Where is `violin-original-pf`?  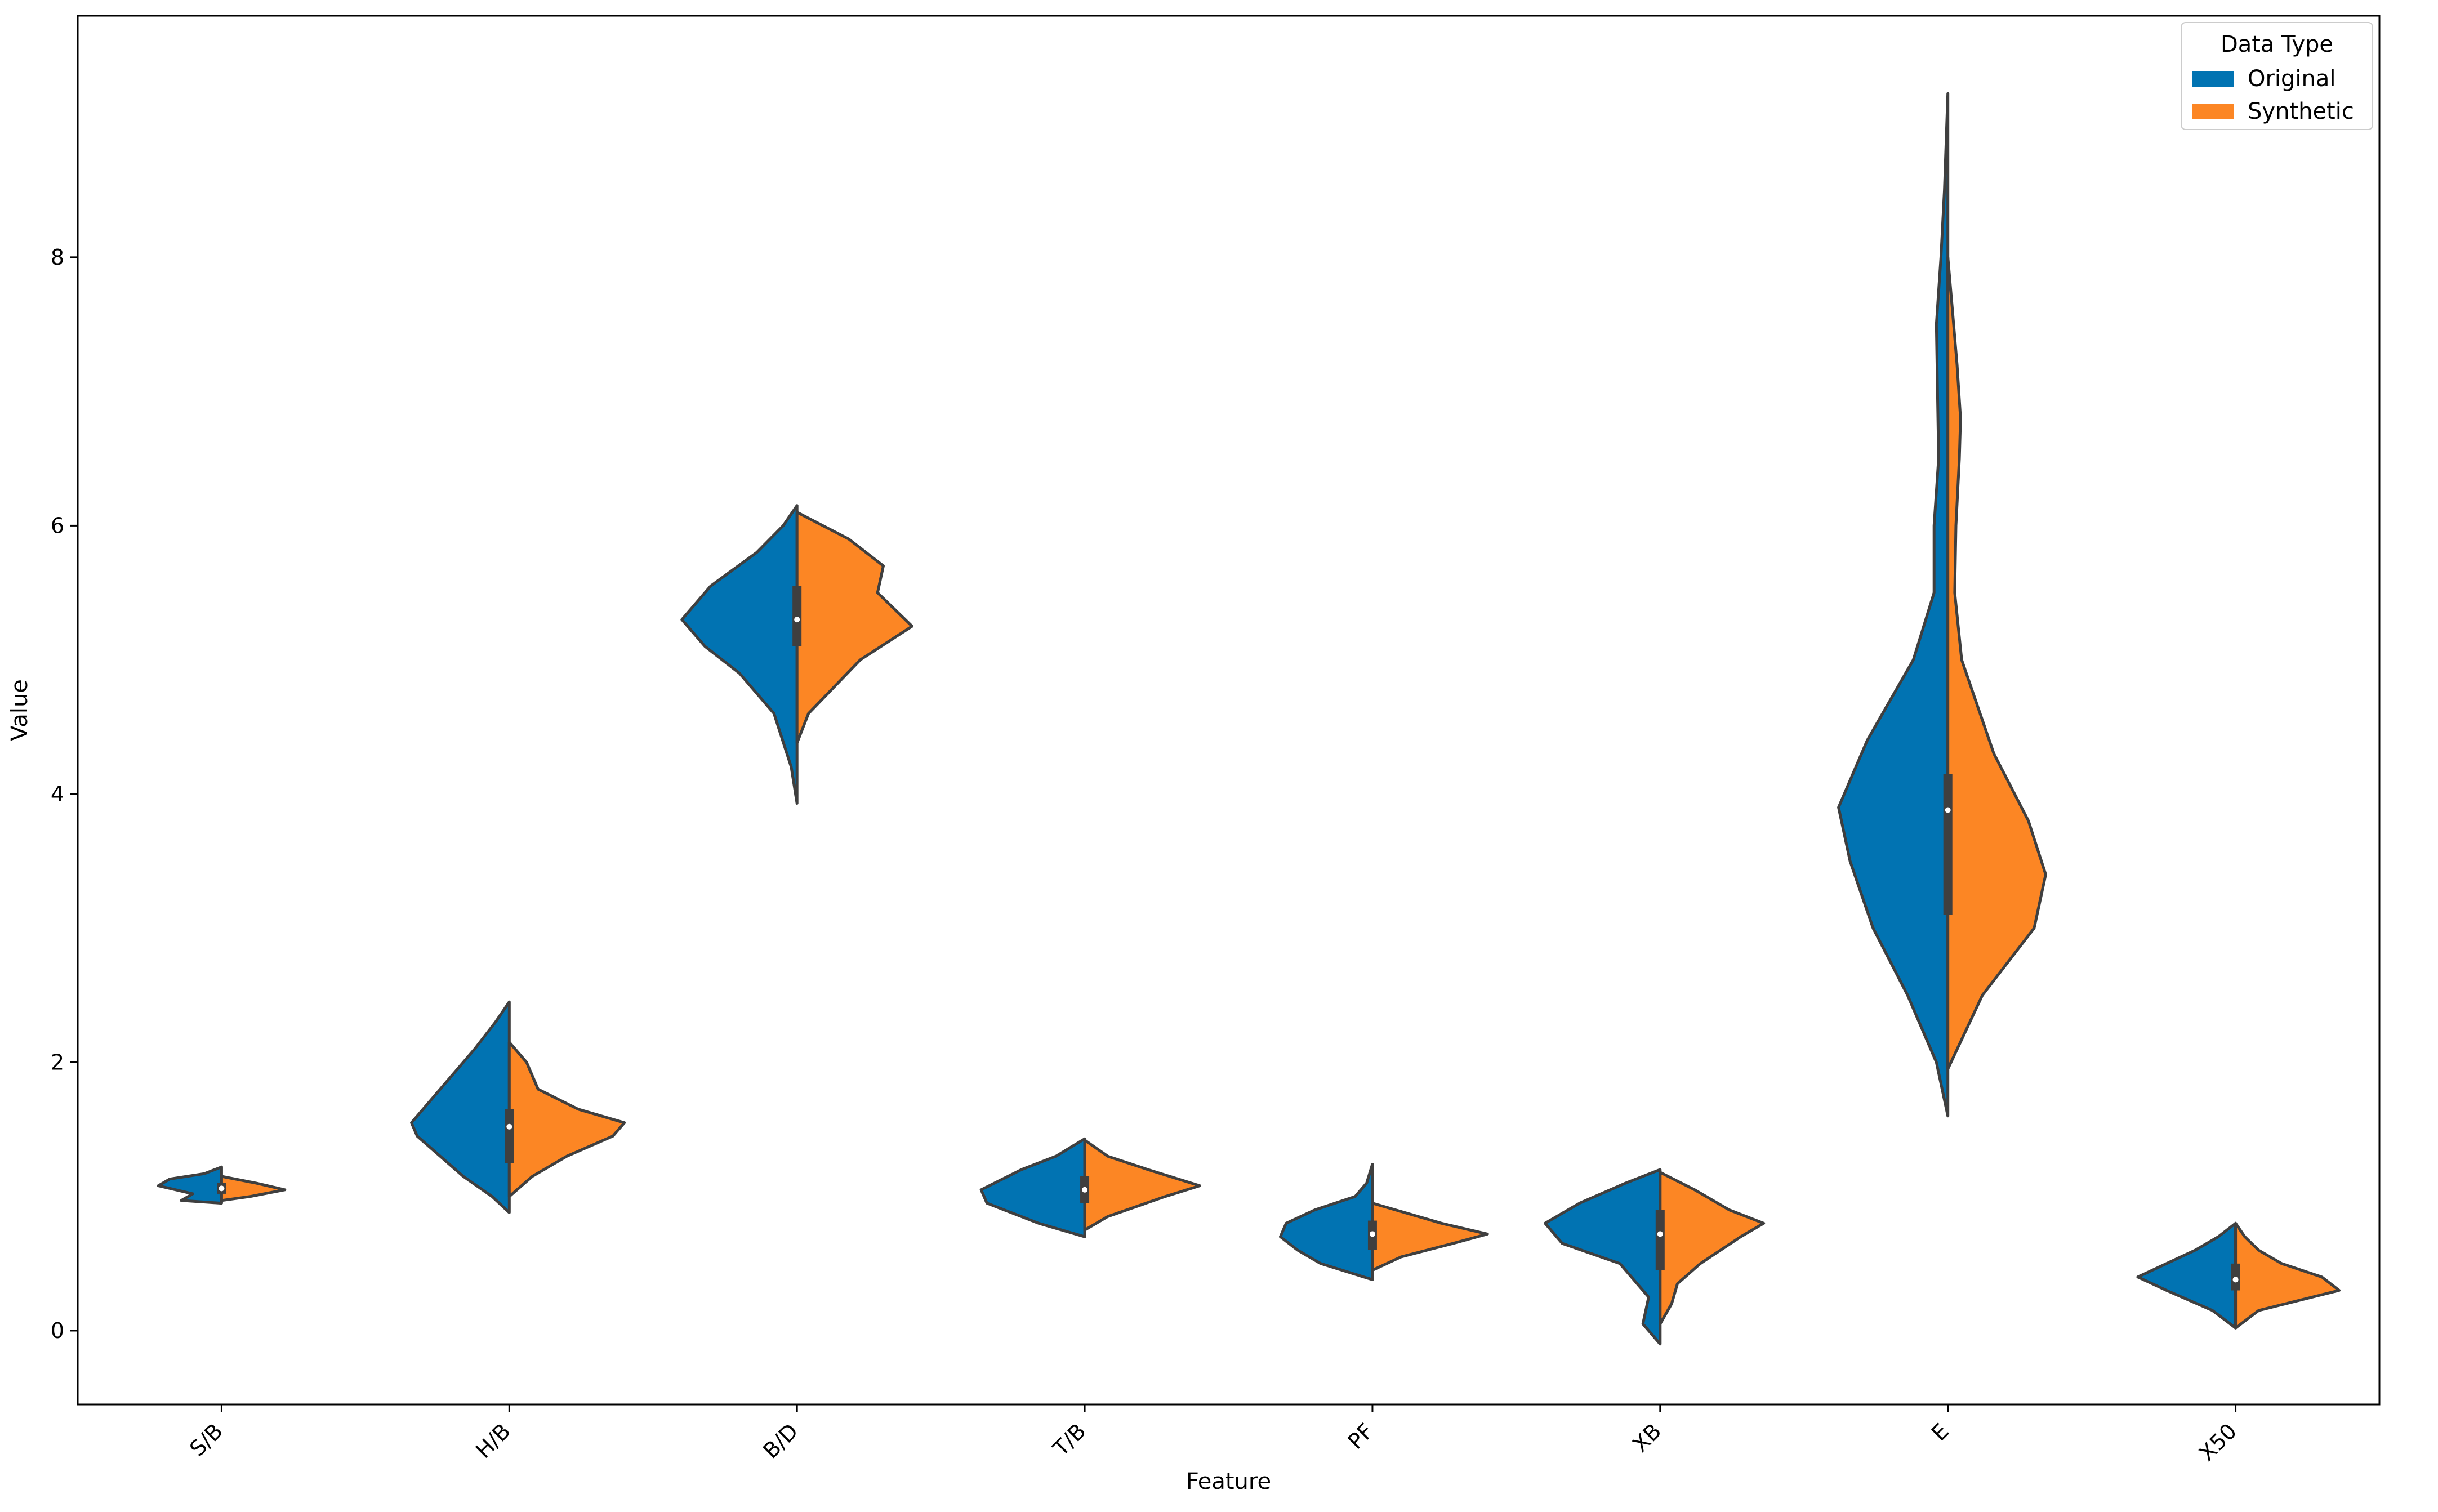 violin-original-pf is located at coordinates (1326, 1222).